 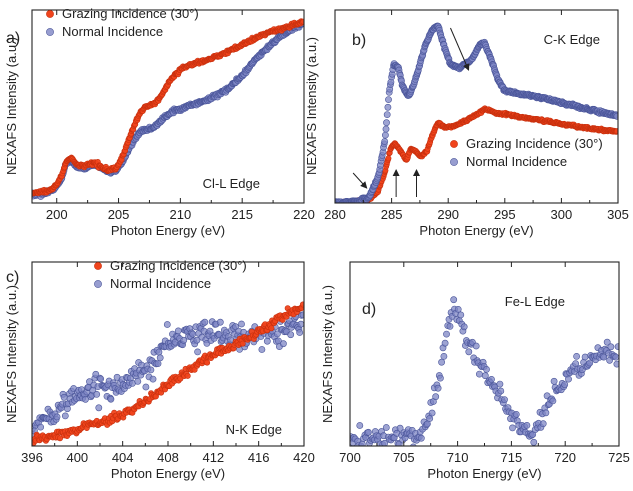 I want to click on x-tick-label: 295, so click(x=505, y=214).